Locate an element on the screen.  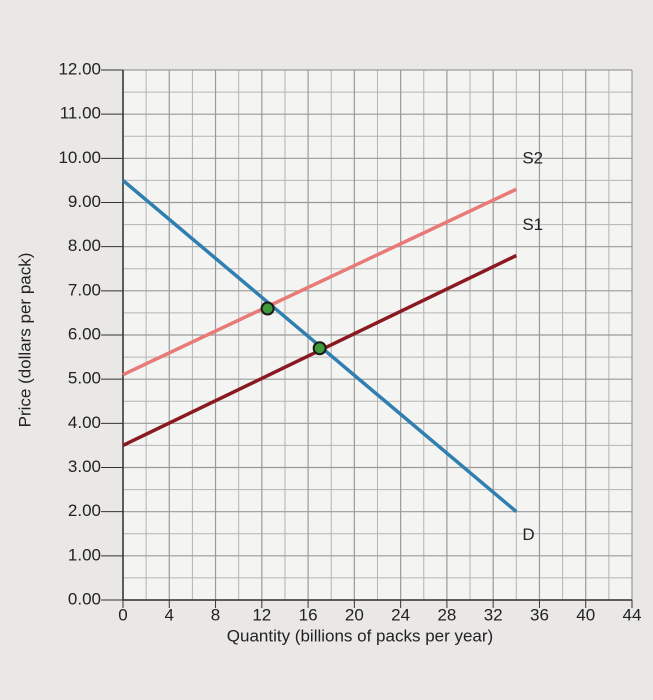
y-tick-label: 7.00 is located at coordinates (84, 289).